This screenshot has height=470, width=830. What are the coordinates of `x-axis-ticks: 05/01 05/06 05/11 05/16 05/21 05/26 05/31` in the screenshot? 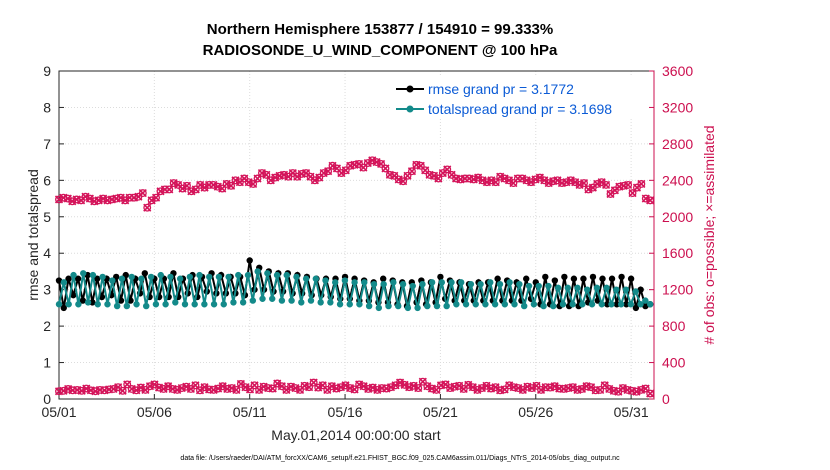 It's located at (345, 407).